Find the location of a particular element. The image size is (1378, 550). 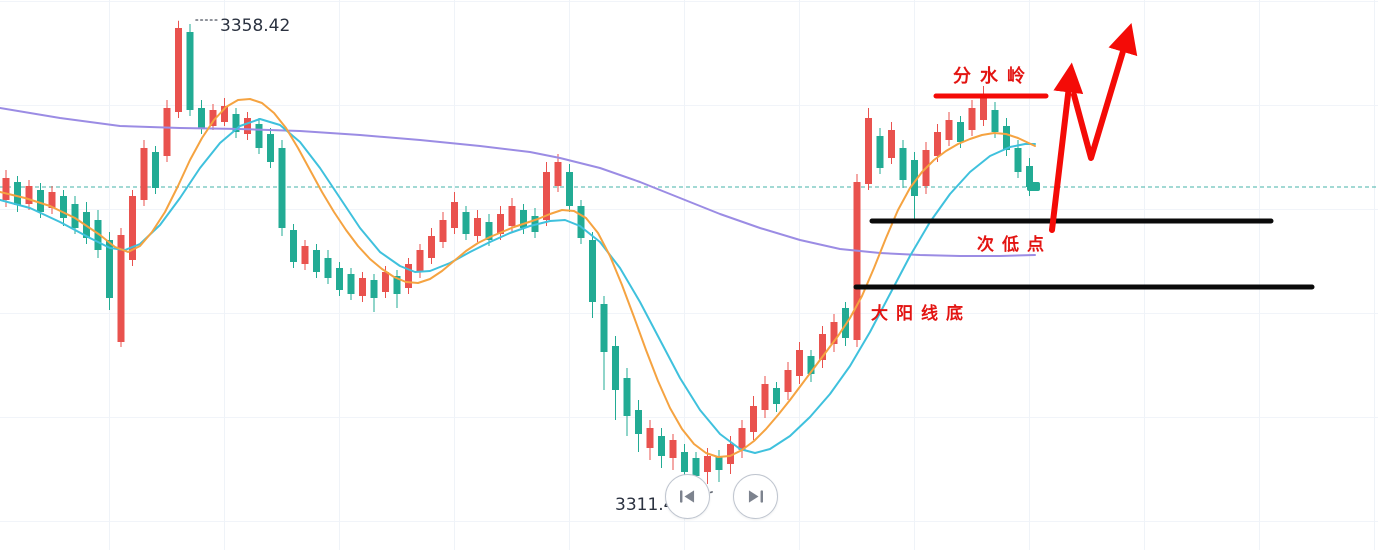

annotation-watershed: 分水岭 is located at coordinates (993, 76).